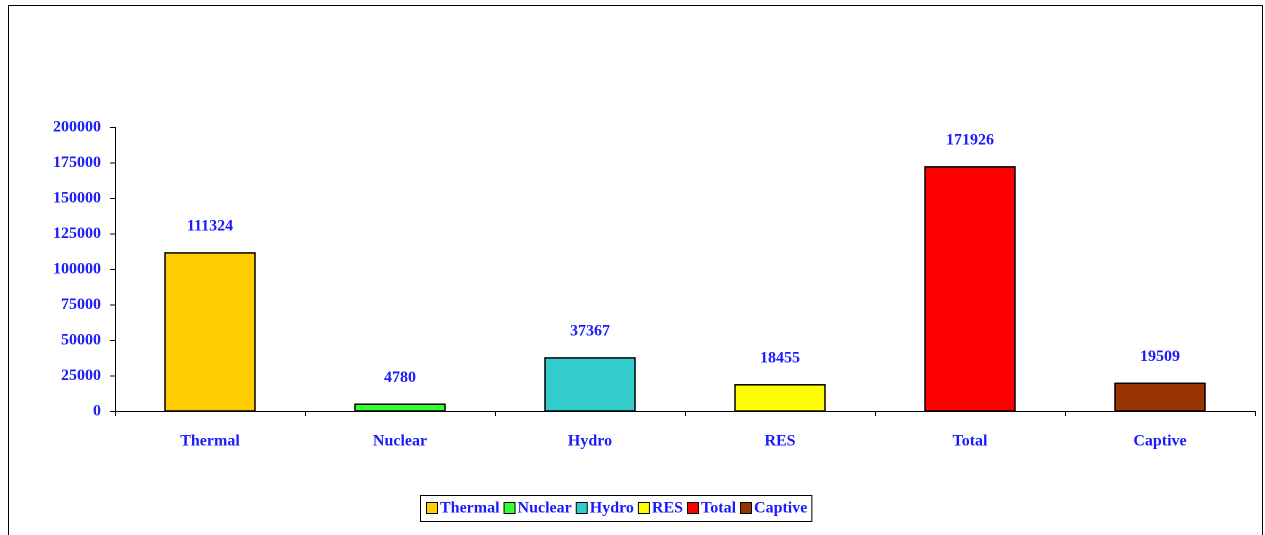 Image resolution: width=1265 pixels, height=535 pixels. What do you see at coordinates (590, 331) in the screenshot?
I see `value-label: 37367` at bounding box center [590, 331].